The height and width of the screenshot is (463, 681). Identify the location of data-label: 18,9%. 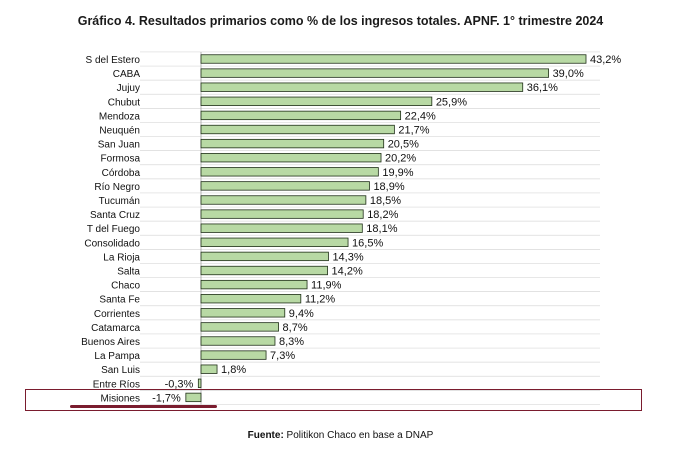
(388, 187).